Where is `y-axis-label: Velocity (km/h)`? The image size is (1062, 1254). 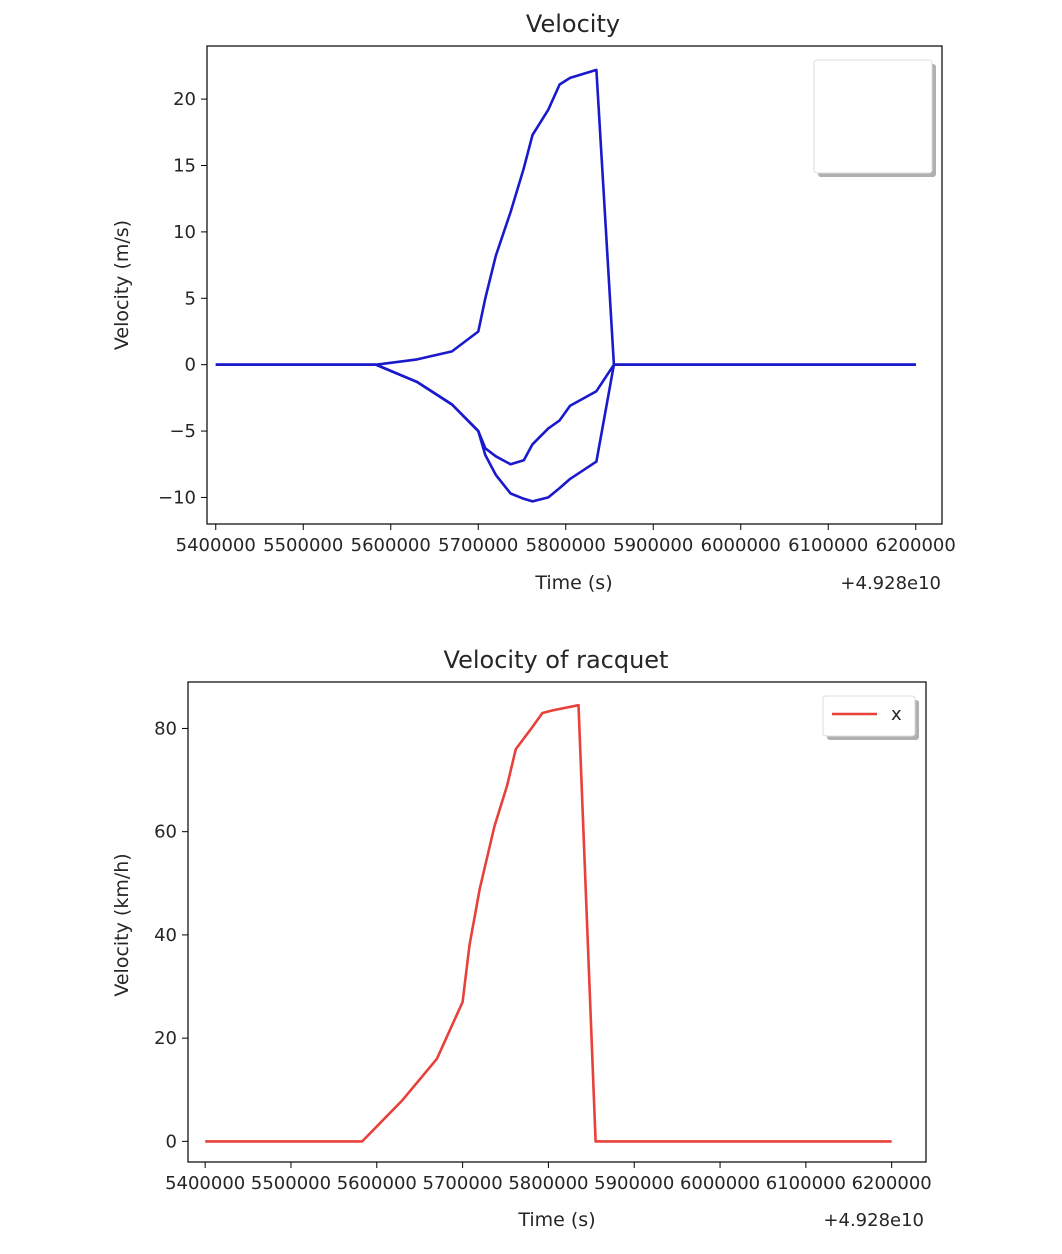 y-axis-label: Velocity (km/h) is located at coordinates (122, 924).